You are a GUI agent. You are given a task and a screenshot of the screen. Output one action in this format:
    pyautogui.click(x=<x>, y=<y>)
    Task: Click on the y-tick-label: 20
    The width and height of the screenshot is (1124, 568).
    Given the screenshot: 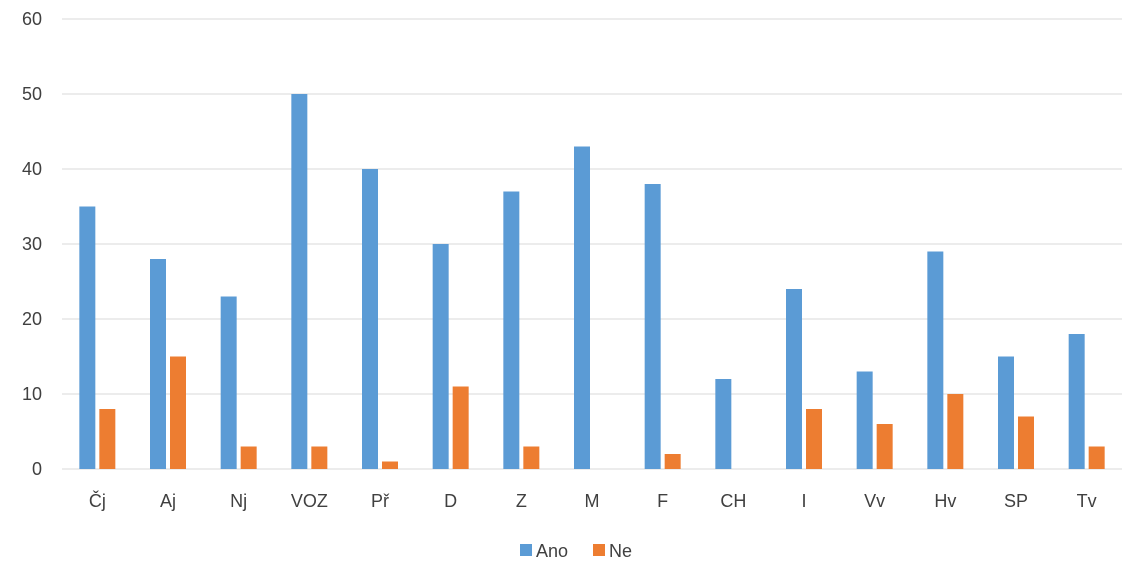 What is the action you would take?
    pyautogui.click(x=32, y=319)
    